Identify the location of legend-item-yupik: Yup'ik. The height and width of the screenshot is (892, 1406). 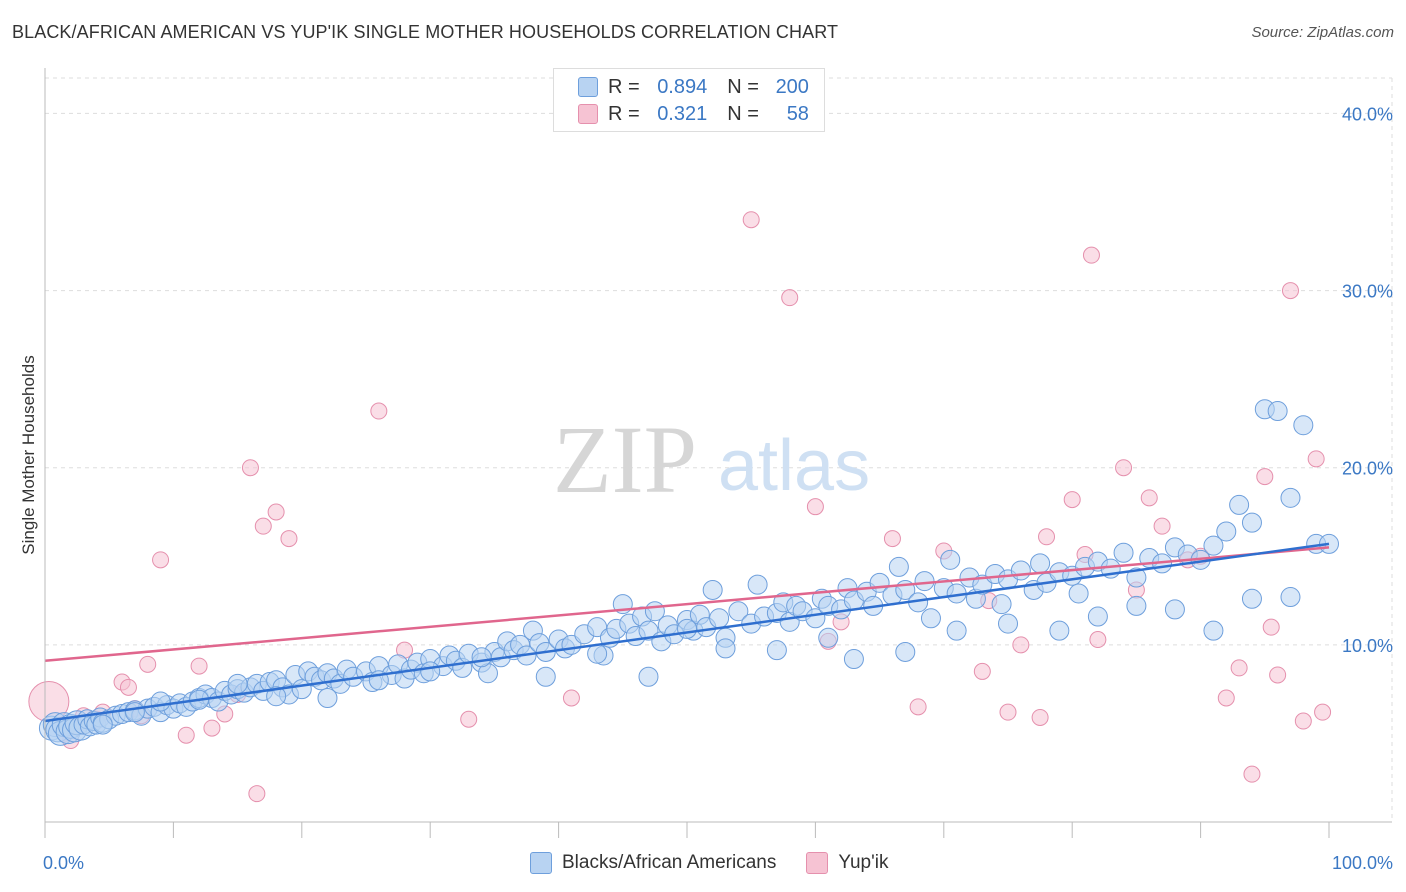
(847, 863).